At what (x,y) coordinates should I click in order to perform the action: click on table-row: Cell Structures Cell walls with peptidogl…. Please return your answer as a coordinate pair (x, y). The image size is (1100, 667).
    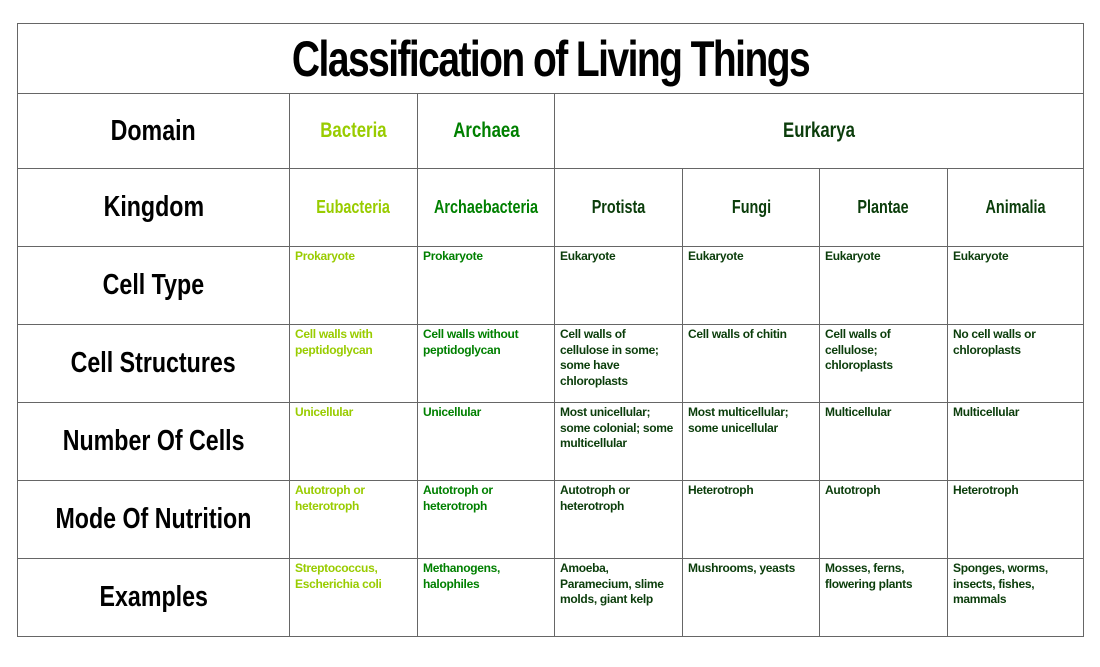
    Looking at the image, I should click on (551, 363).